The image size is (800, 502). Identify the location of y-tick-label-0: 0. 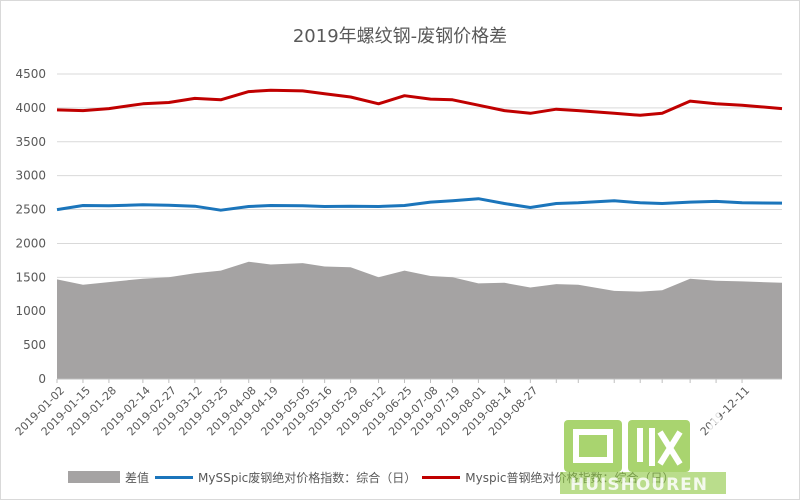
(42, 379).